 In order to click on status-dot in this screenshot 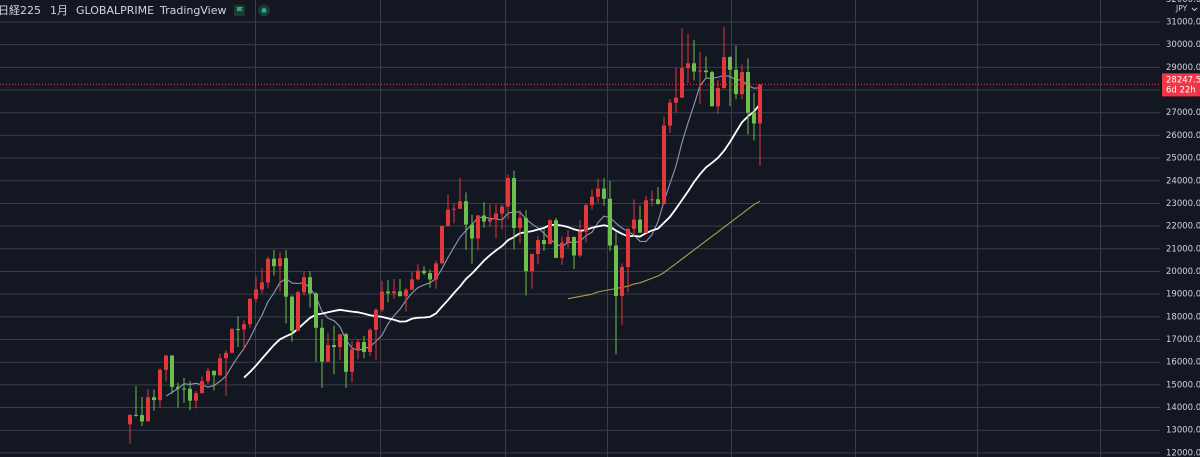, I will do `click(264, 10)`.